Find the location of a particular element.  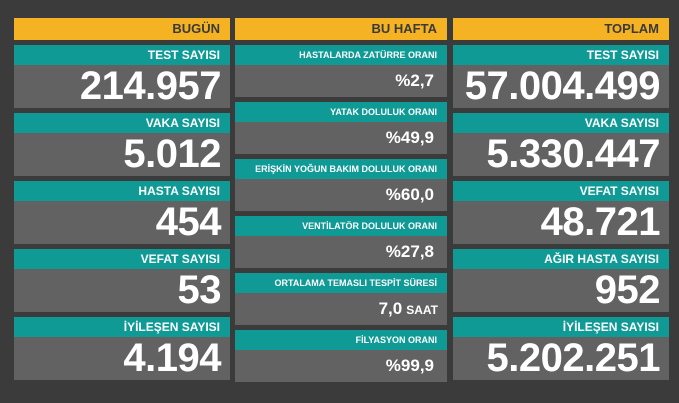

rate-card-icu-occupancy: ERİŞKİN YOĞUN BAKIM DOLULUK ORANI %60,0 is located at coordinates (341, 185).